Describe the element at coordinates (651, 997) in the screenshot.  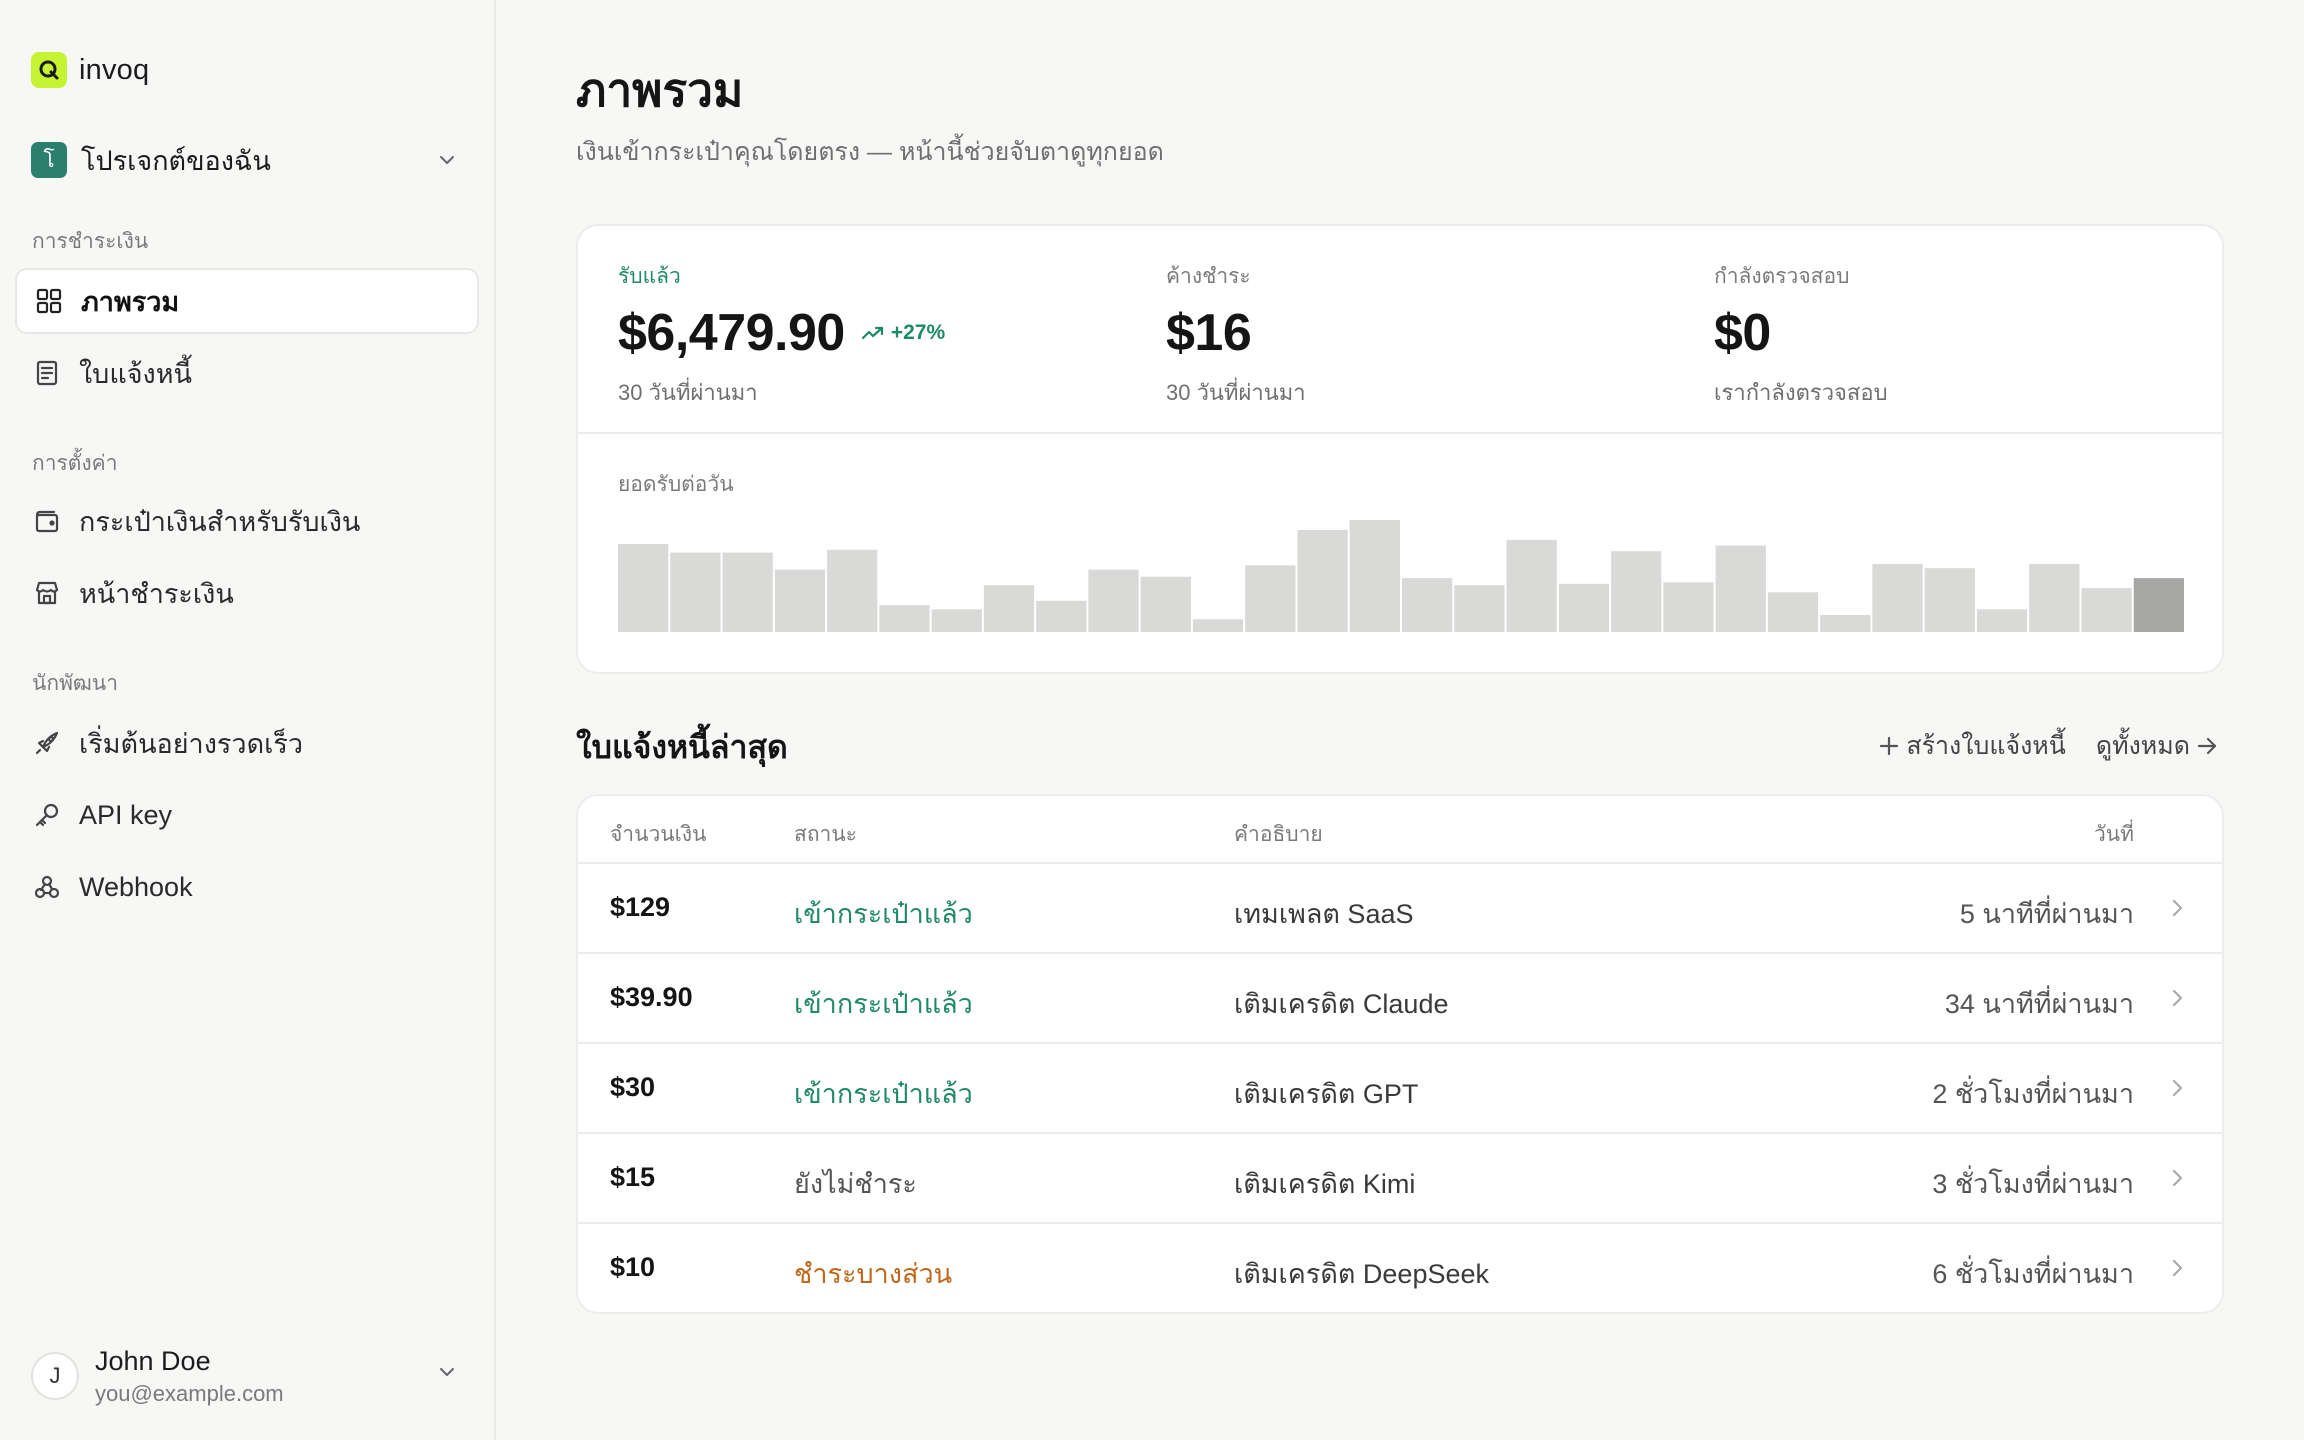
I see `invoice-amount: $39.90` at that location.